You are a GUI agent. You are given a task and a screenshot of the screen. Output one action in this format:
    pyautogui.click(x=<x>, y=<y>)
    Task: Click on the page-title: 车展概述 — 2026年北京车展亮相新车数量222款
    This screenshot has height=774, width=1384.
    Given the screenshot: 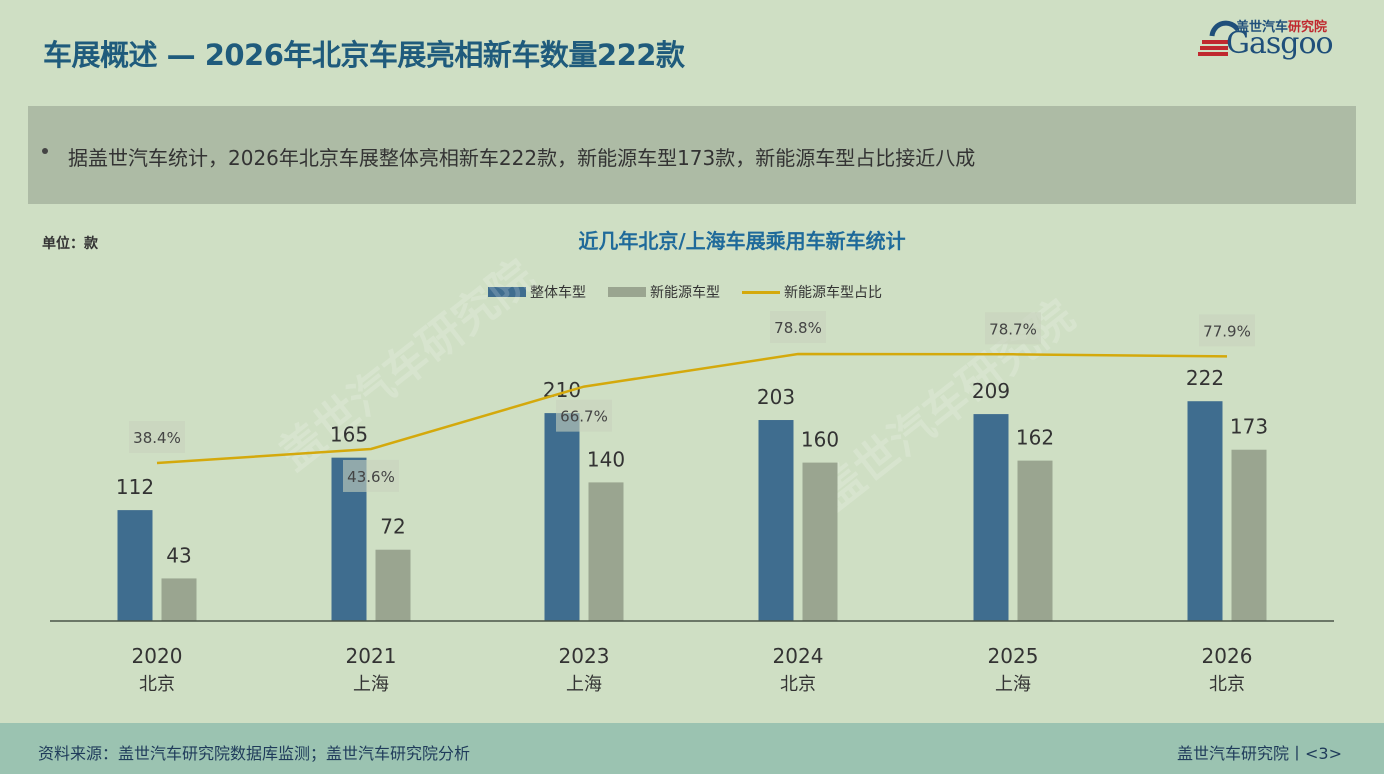 What is the action you would take?
    pyautogui.click(x=364, y=55)
    